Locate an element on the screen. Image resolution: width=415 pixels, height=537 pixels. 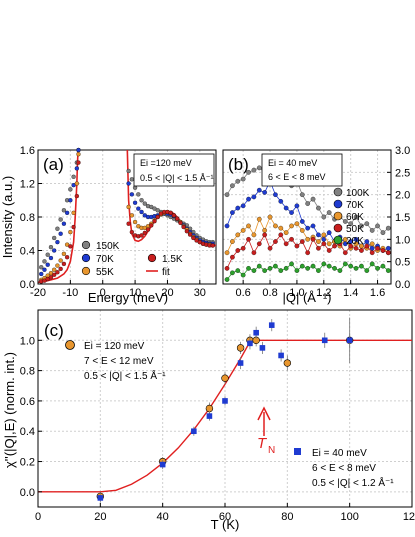
legend-blue-line-3: 0.5 < |Q| < 1.2 Å⁻¹ is located at coordinates (353, 482).